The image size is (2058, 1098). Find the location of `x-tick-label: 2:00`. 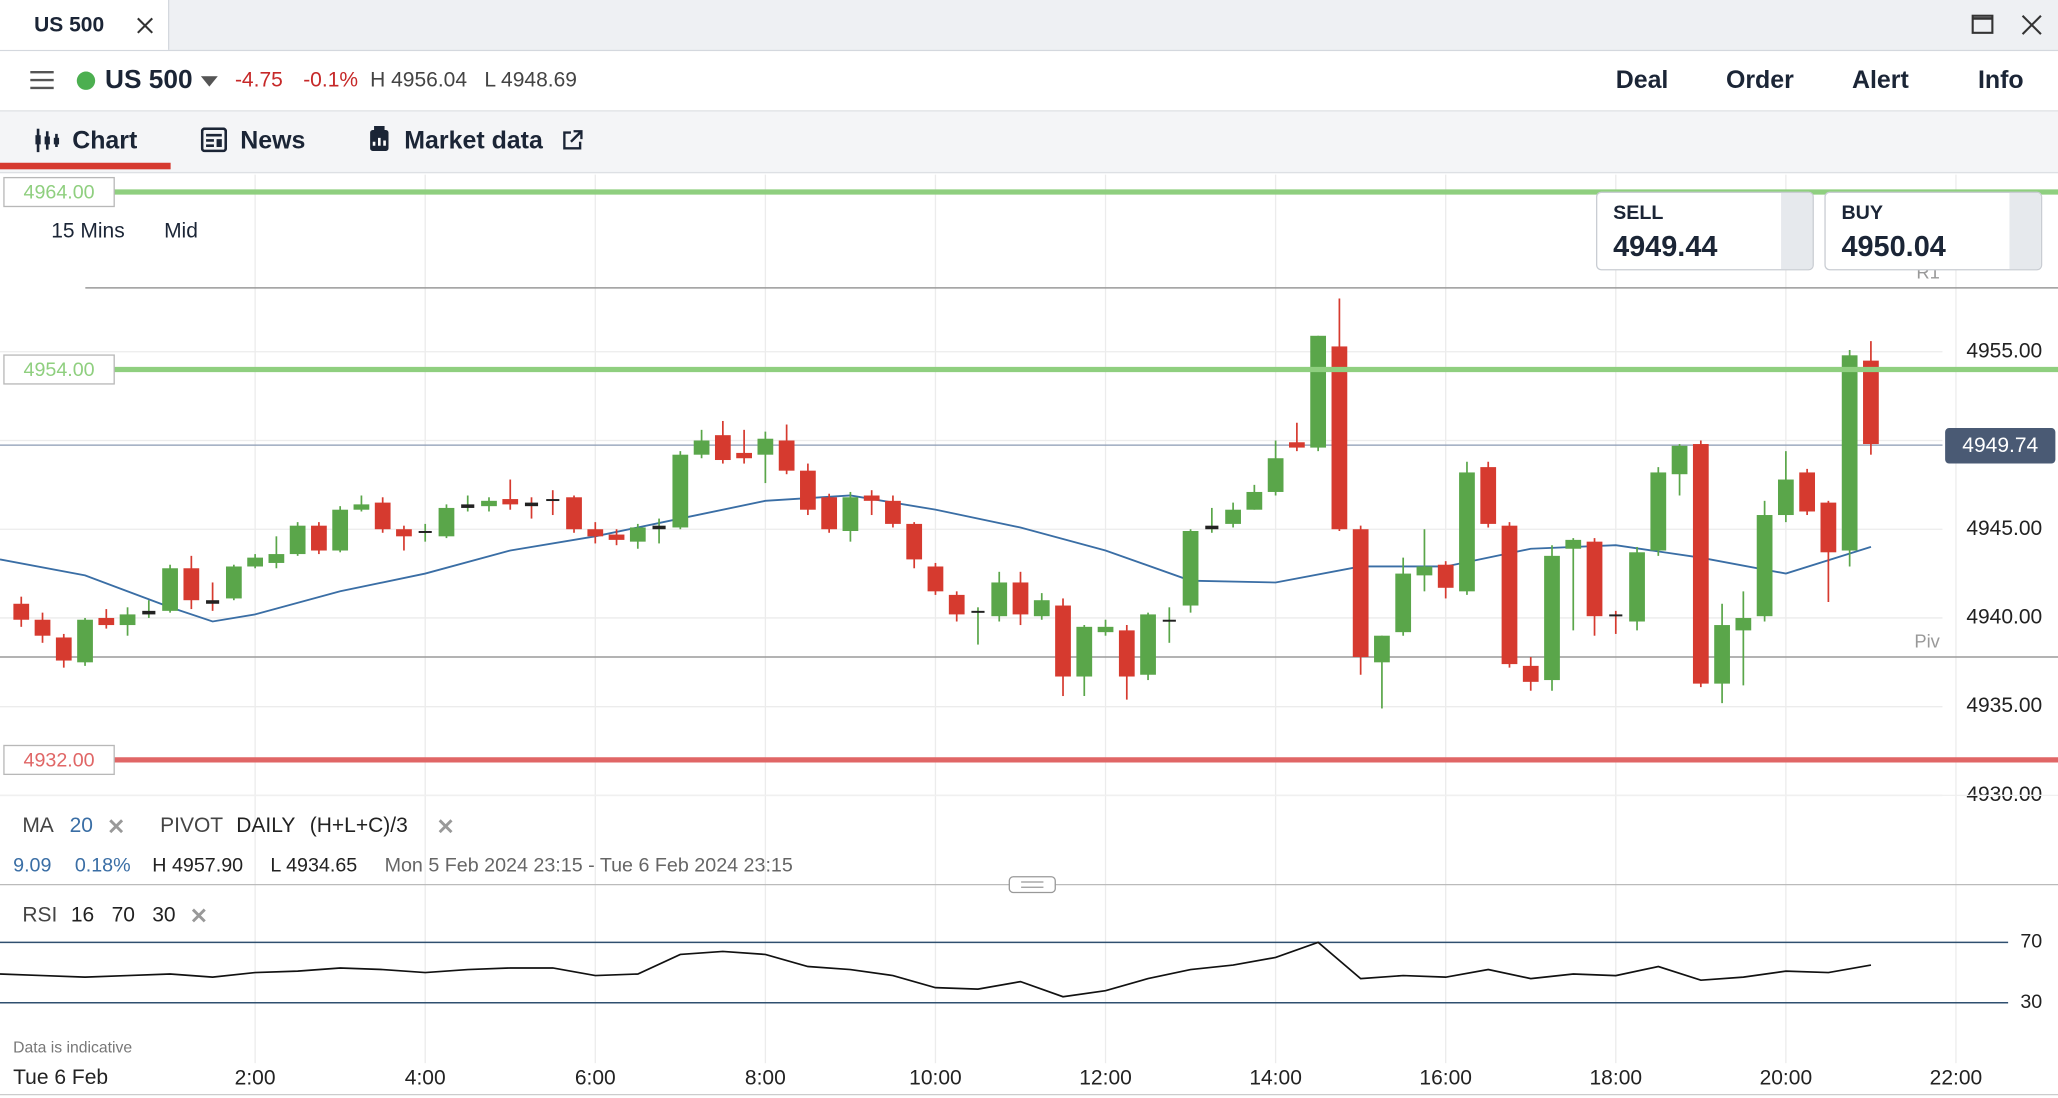

x-tick-label: 2:00 is located at coordinates (255, 1077).